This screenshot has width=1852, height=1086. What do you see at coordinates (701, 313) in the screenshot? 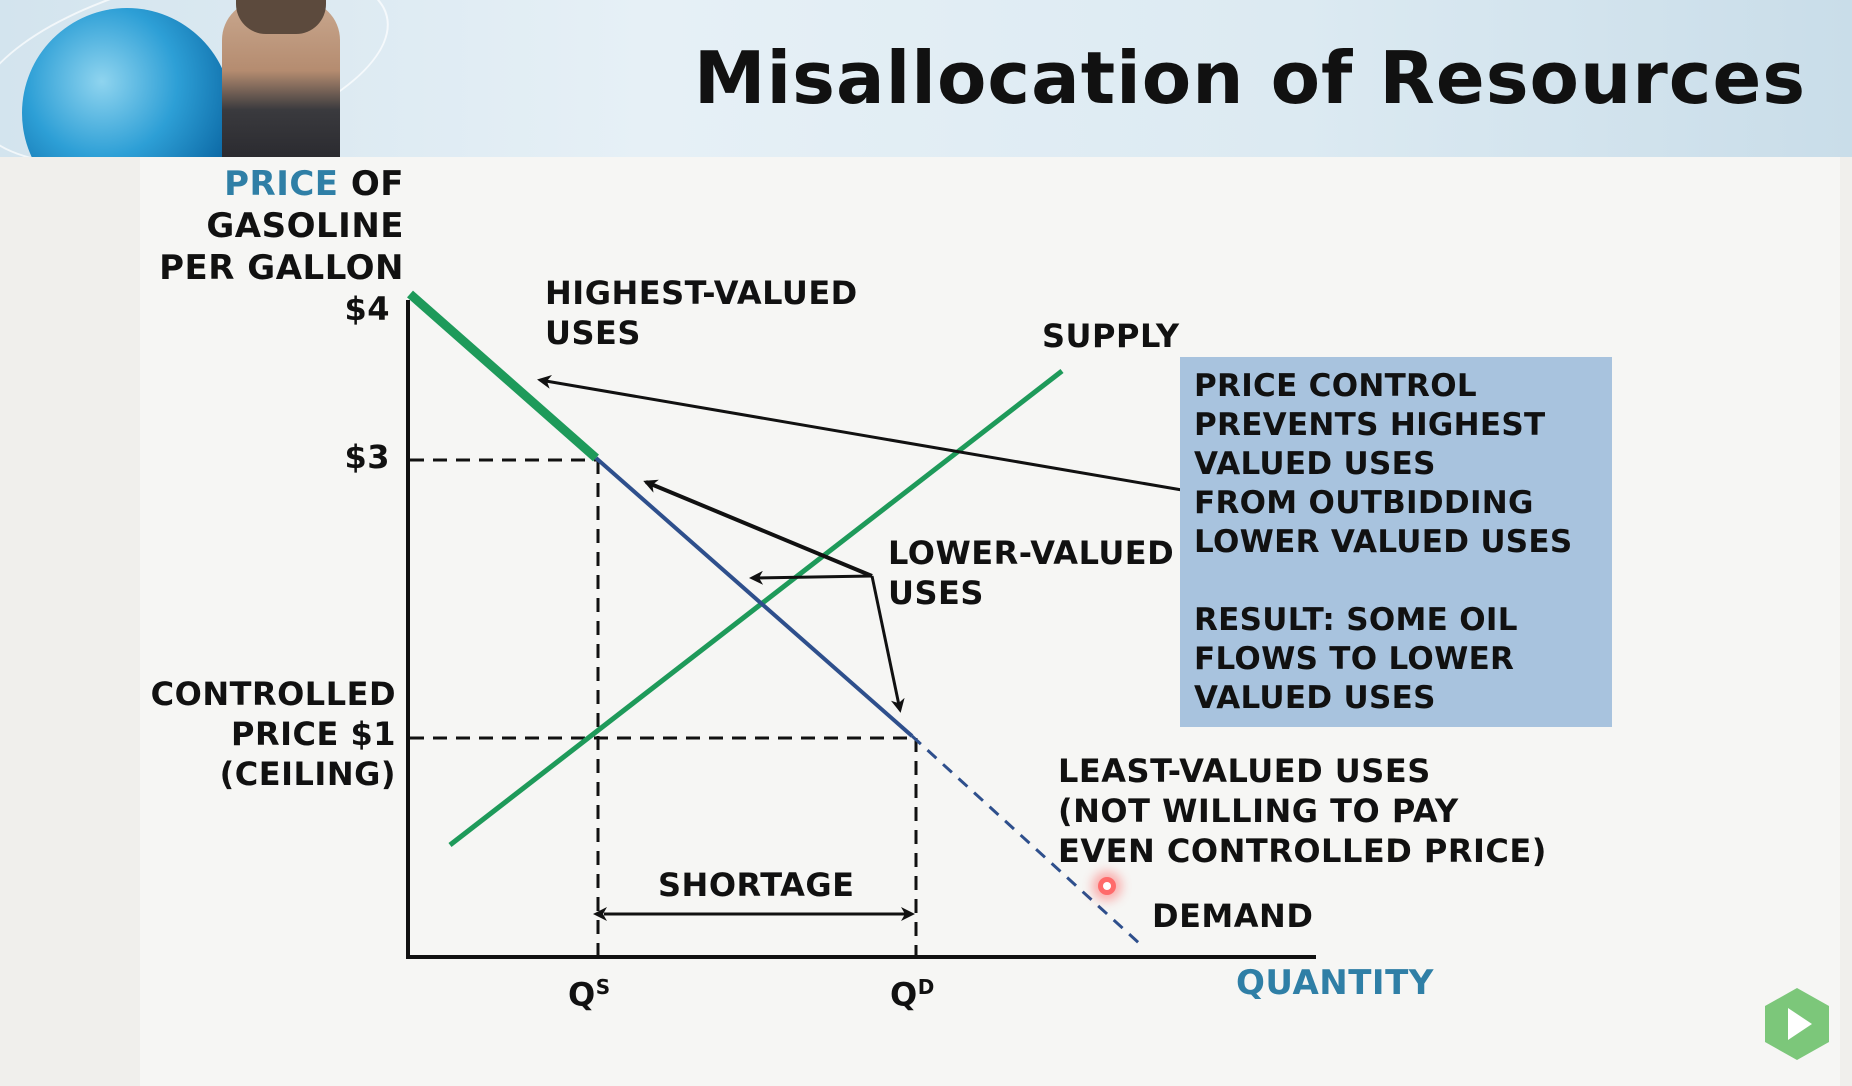
I see `highest-valued-label: HIGHEST-VALUED USES` at bounding box center [701, 313].